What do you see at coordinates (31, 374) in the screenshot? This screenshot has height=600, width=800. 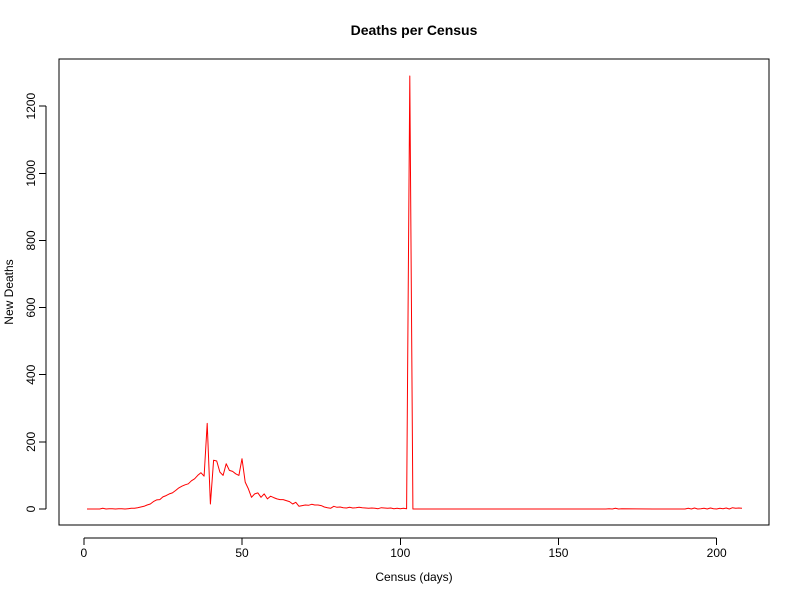 I see `y-tick-label: 400` at bounding box center [31, 374].